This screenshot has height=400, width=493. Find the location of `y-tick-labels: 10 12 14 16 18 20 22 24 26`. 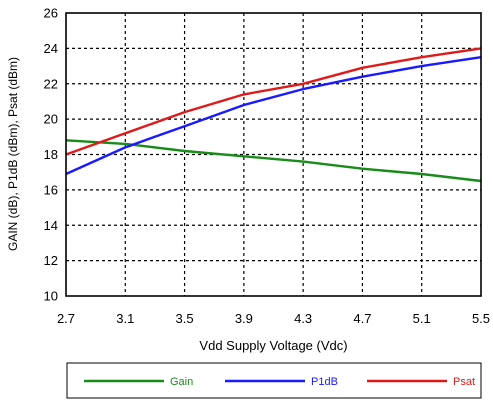

y-tick-labels: 10 12 14 16 18 20 22 24 26 is located at coordinates (51, 155).